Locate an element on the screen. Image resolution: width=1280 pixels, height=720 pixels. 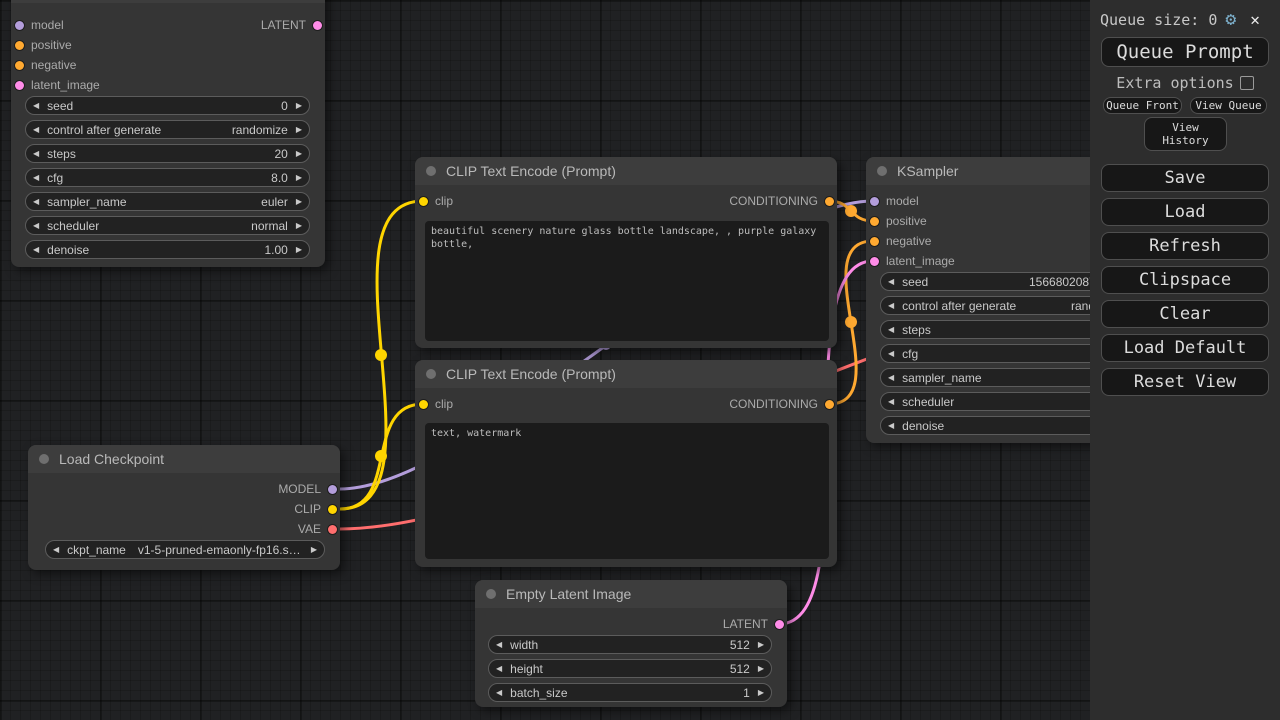
node-title-bar: KSampler is located at coordinates (168, 1).